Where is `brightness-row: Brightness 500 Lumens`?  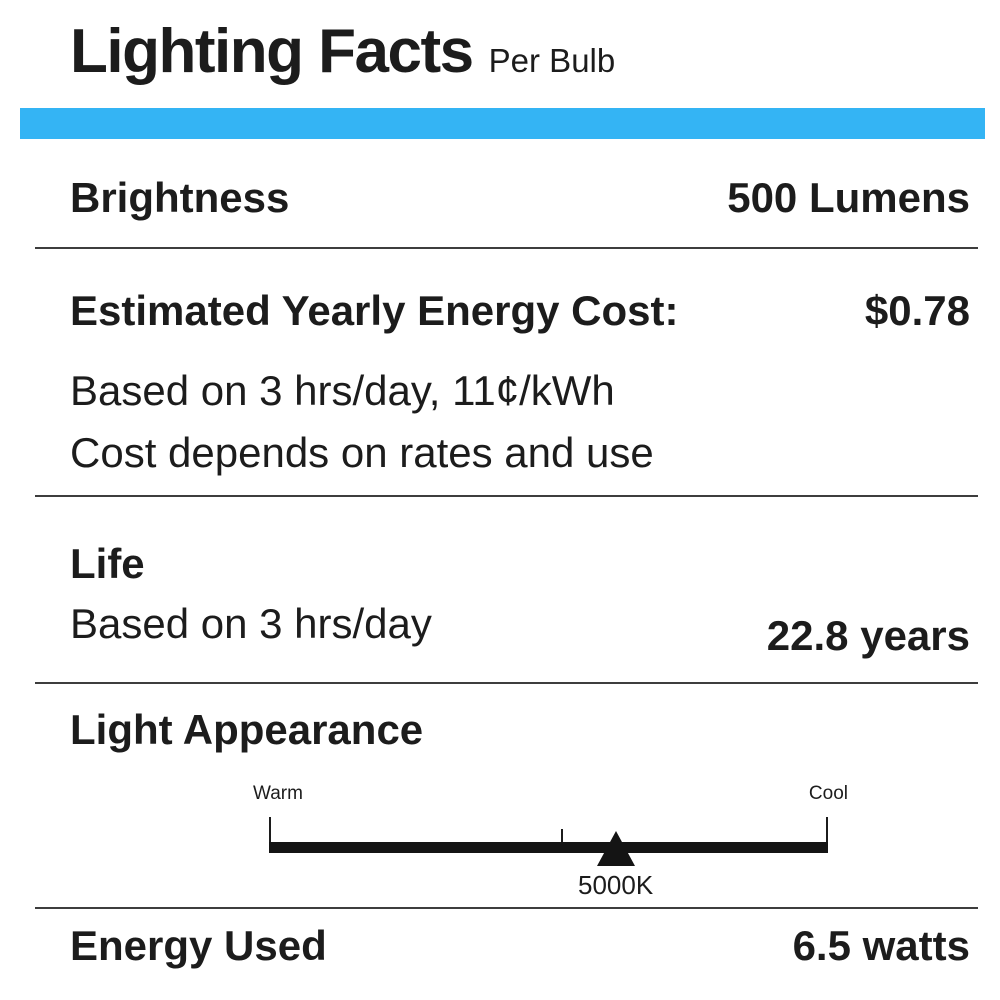 brightness-row: Brightness 500 Lumens is located at coordinates (520, 198).